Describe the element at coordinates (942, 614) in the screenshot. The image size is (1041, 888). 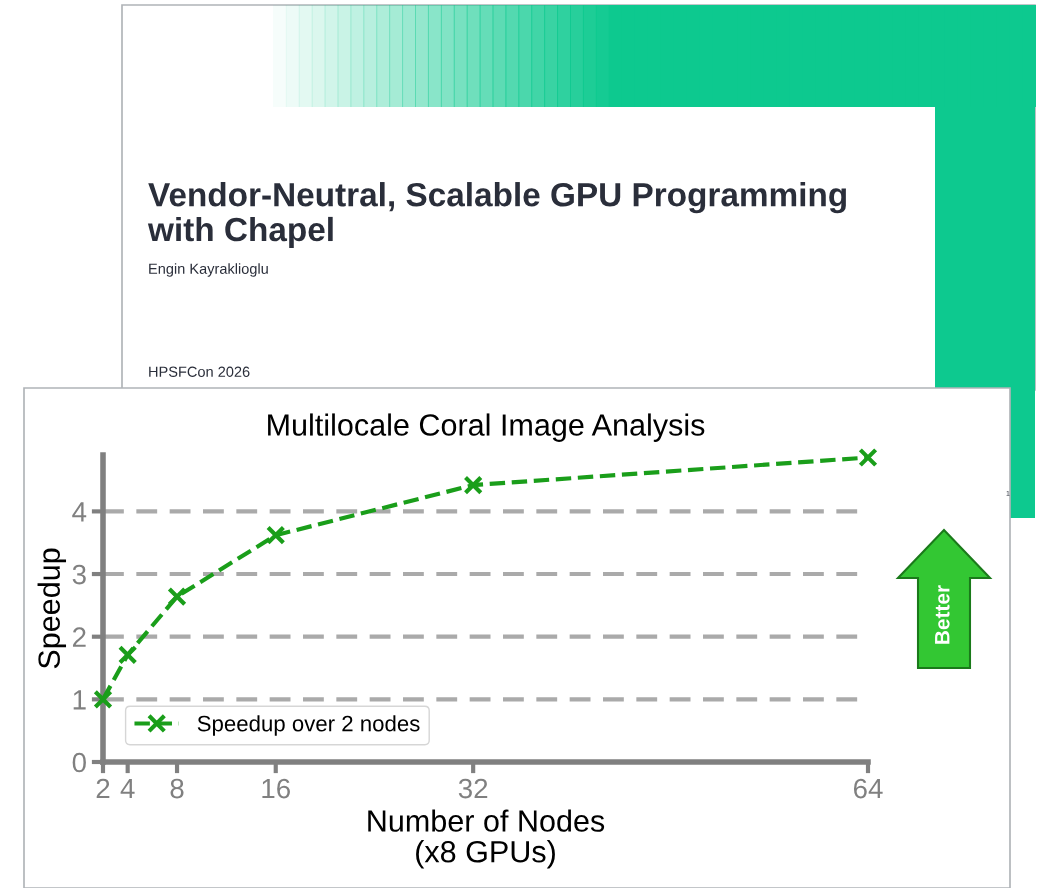
I see `text: Better` at that location.